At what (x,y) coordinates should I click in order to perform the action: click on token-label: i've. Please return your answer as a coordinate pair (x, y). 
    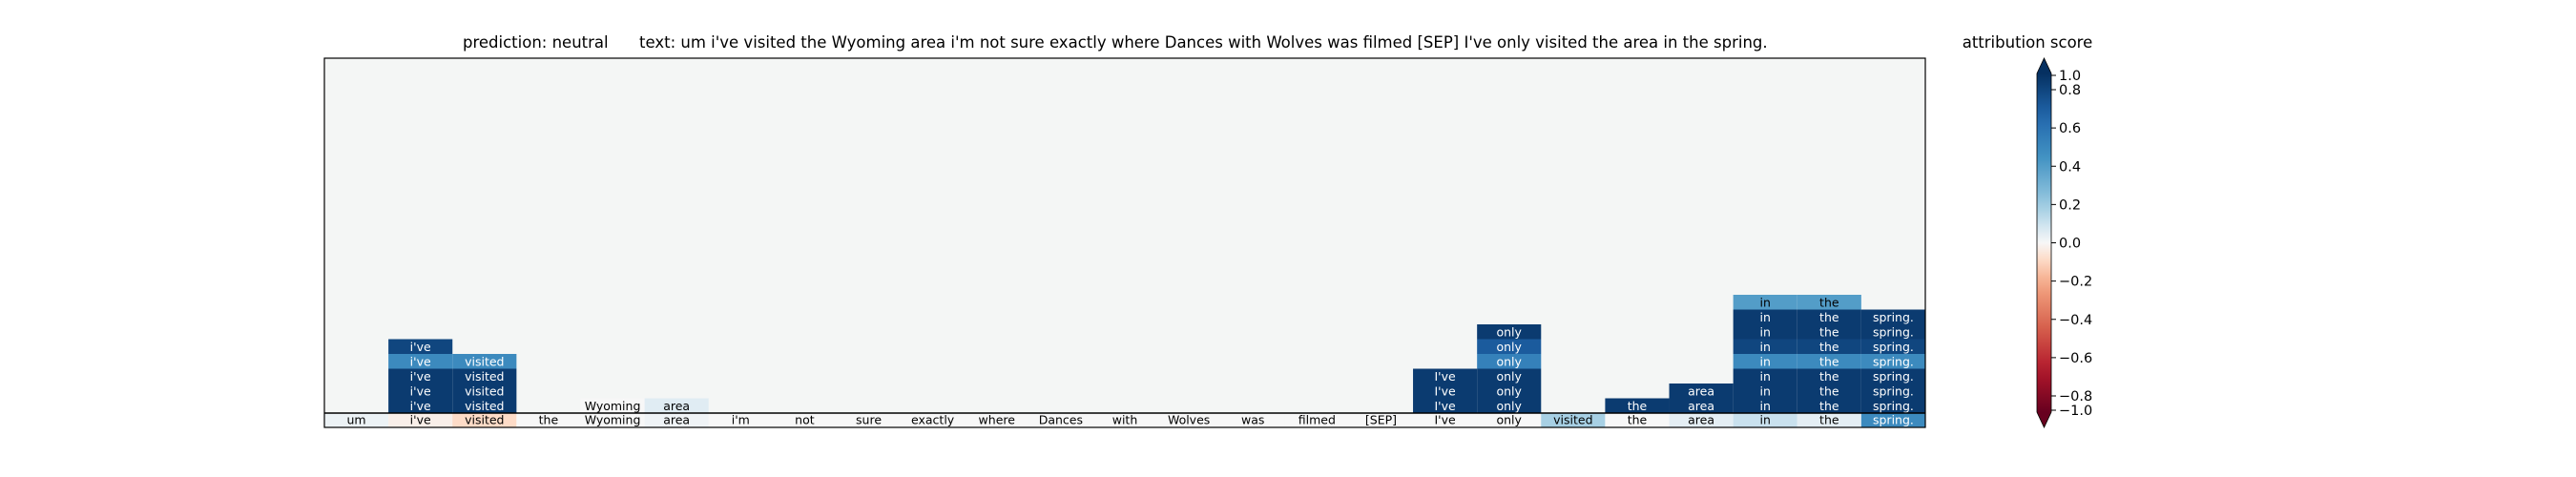
    Looking at the image, I should click on (420, 420).